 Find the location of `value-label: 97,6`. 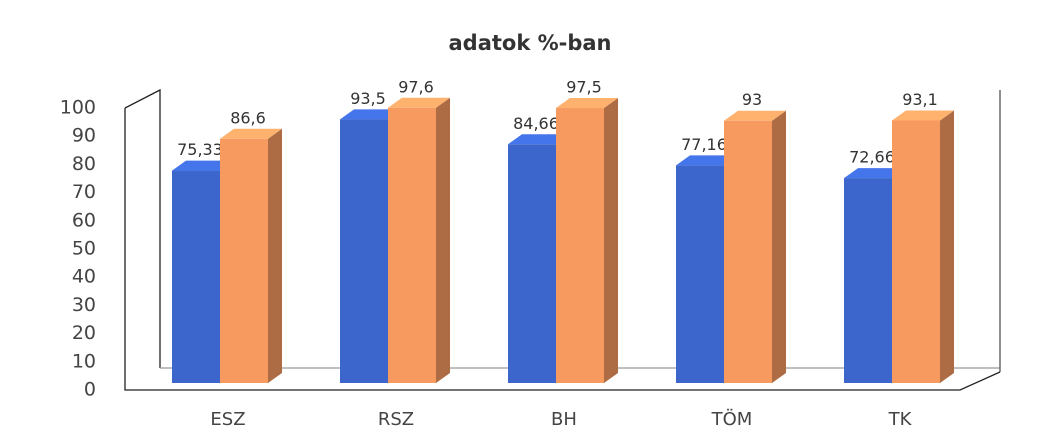

value-label: 97,6 is located at coordinates (416, 86).